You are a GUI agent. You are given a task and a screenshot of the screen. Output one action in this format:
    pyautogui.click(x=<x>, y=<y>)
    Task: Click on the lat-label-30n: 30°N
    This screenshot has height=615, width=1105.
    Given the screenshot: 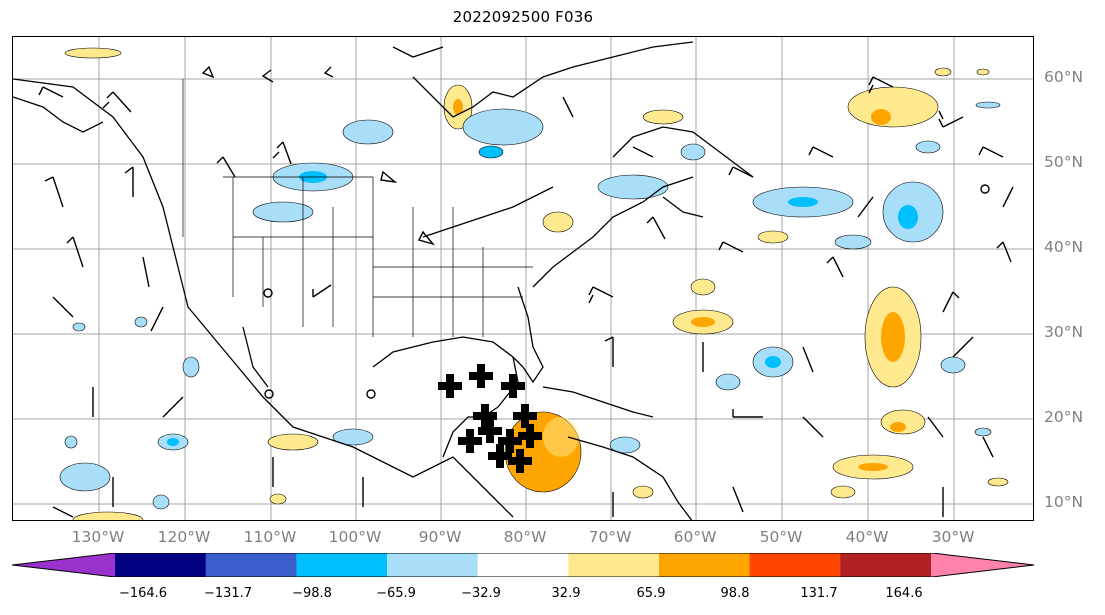 What is the action you would take?
    pyautogui.click(x=1064, y=332)
    